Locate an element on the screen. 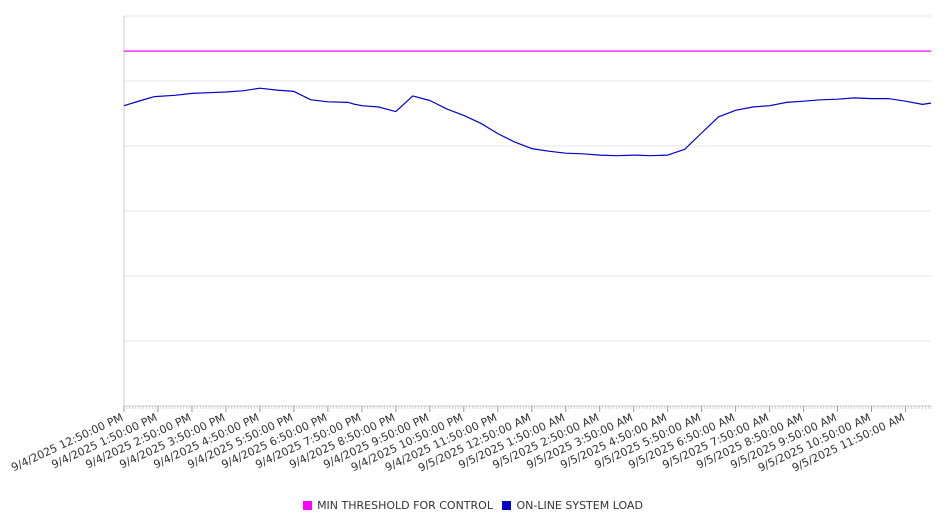 Image resolution: width=946 pixels, height=526 pixels. legend-swatch-threshold is located at coordinates (308, 505).